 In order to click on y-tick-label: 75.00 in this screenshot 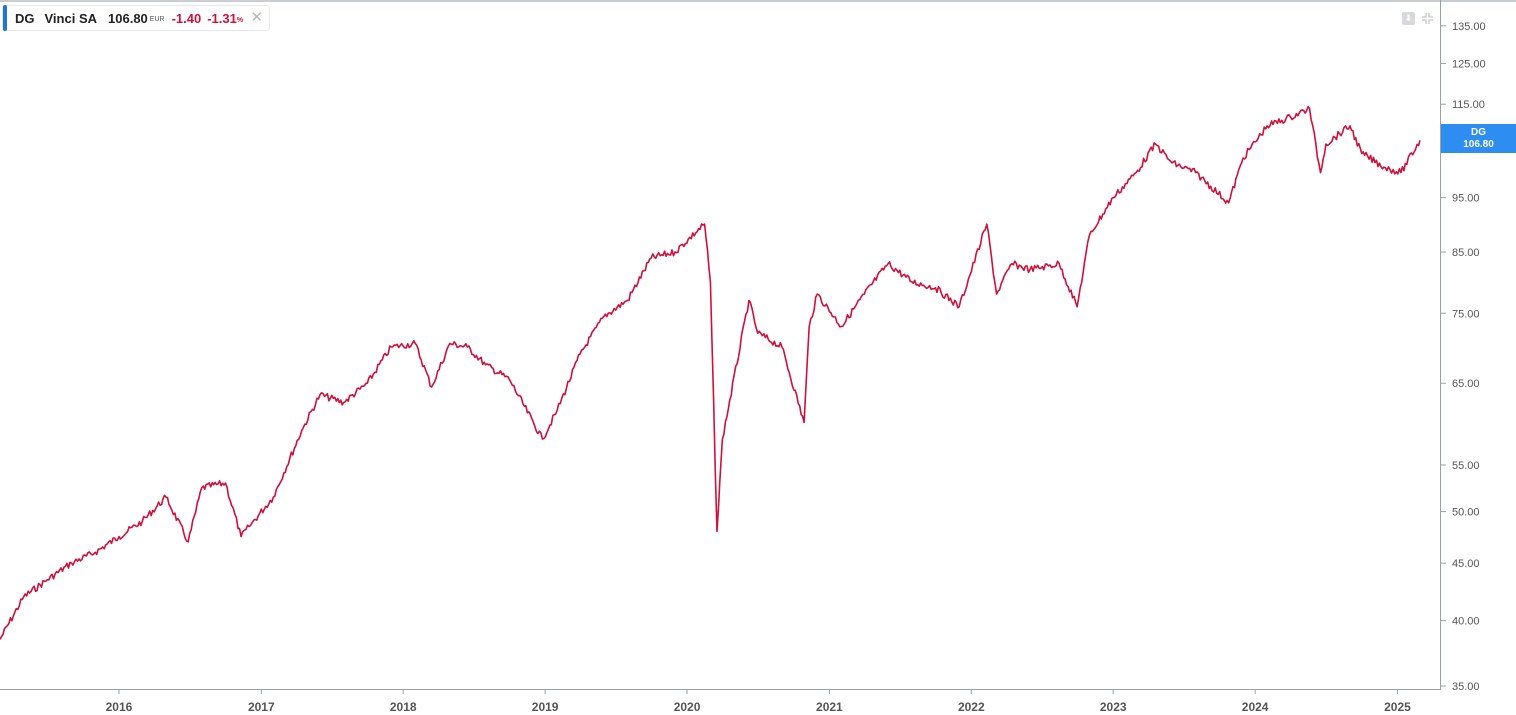, I will do `click(1466, 314)`.